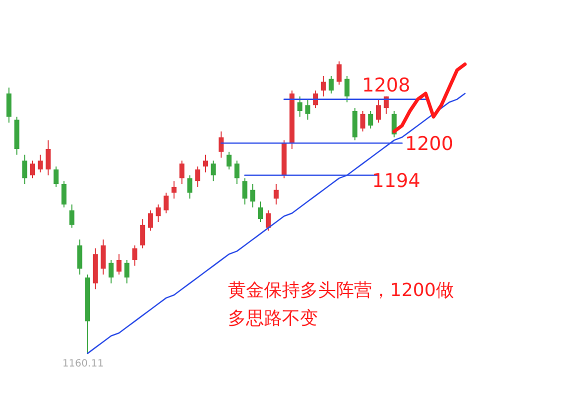 This screenshot has width=581, height=406. Describe the element at coordinates (396, 181) in the screenshot. I see `annotation: 1194` at that location.